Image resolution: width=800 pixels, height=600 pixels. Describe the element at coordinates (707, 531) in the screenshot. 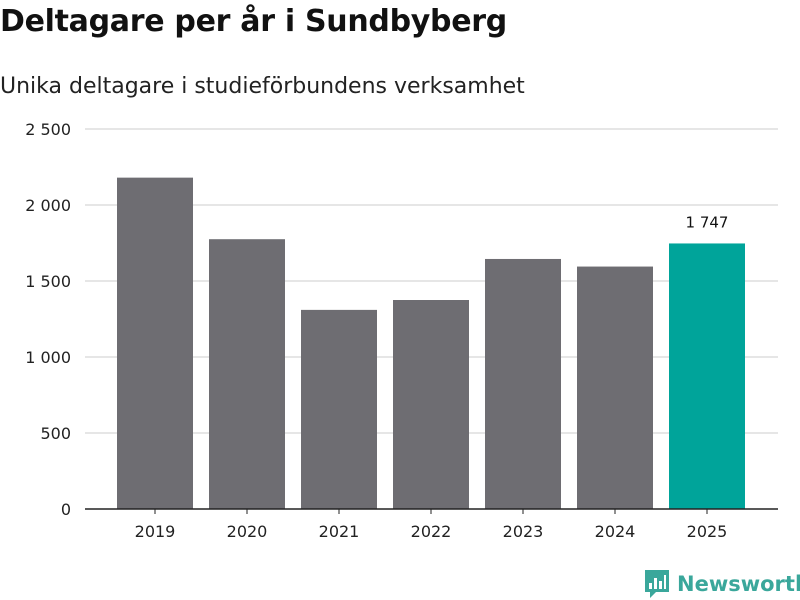

I see `x-tick-label: 2025` at that location.